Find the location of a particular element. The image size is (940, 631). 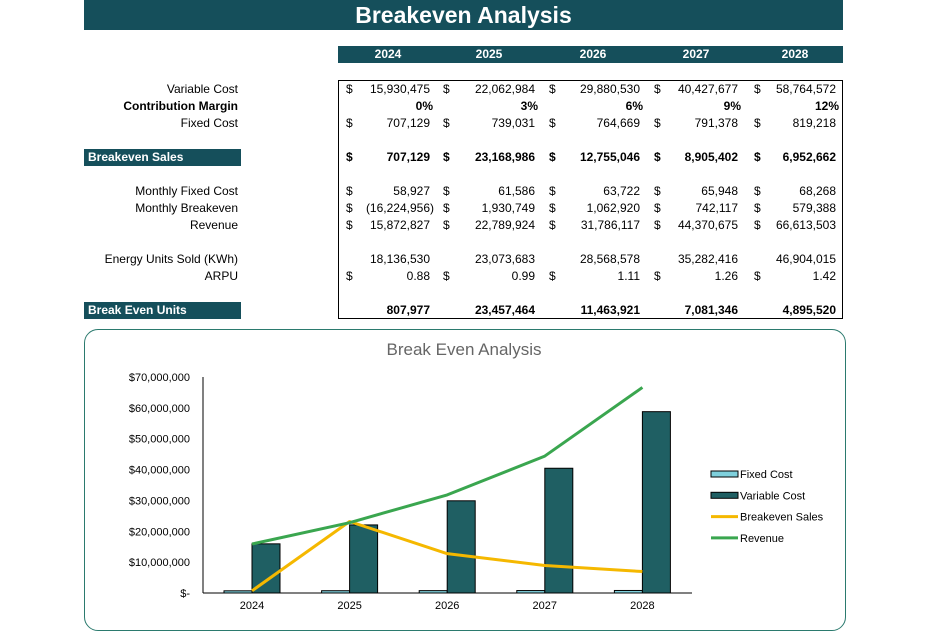

legend-swatch-variable-cost is located at coordinates (724, 495).